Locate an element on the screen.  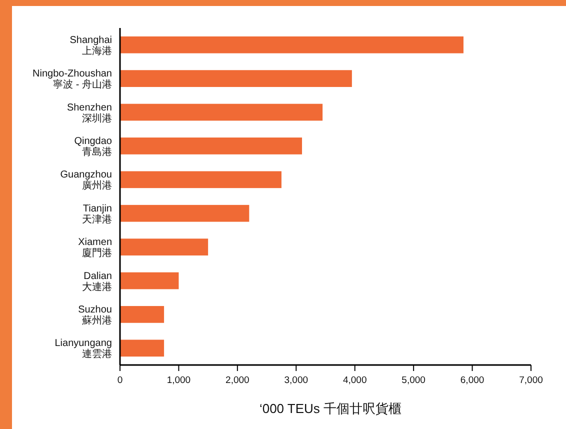
y-tick-label: Suzhou 蘇州港 is located at coordinates (95, 315).